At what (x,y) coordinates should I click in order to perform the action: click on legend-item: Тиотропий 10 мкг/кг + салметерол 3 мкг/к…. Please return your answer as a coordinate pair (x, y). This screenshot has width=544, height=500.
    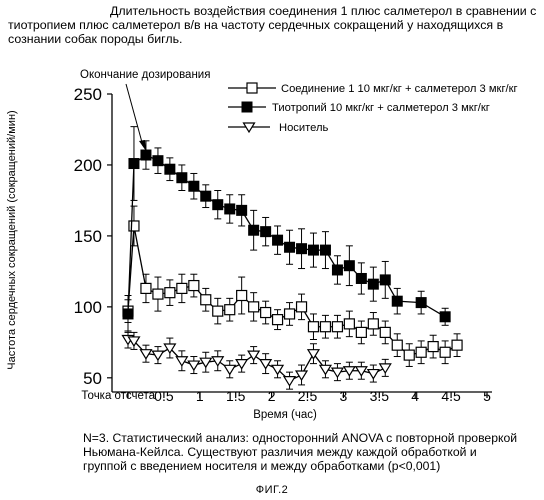
    Looking at the image, I should click on (359, 108).